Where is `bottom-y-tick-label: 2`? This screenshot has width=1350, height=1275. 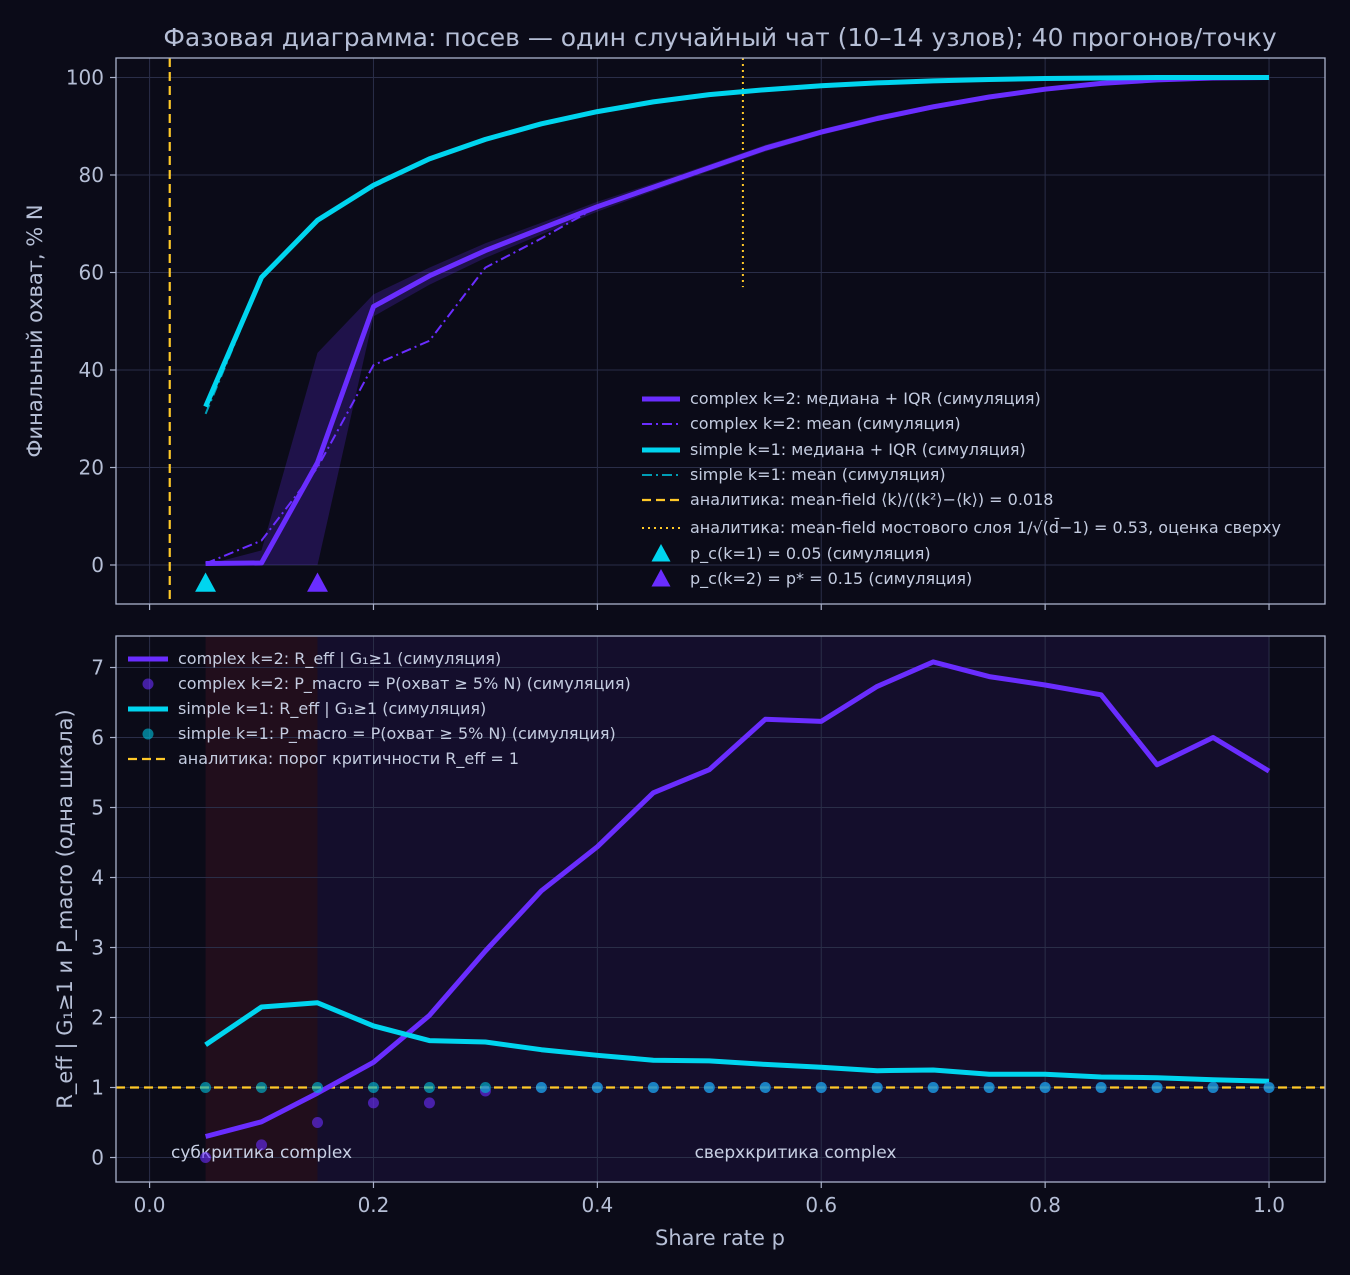
bottom-y-tick-label: 2 is located at coordinates (97, 1018).